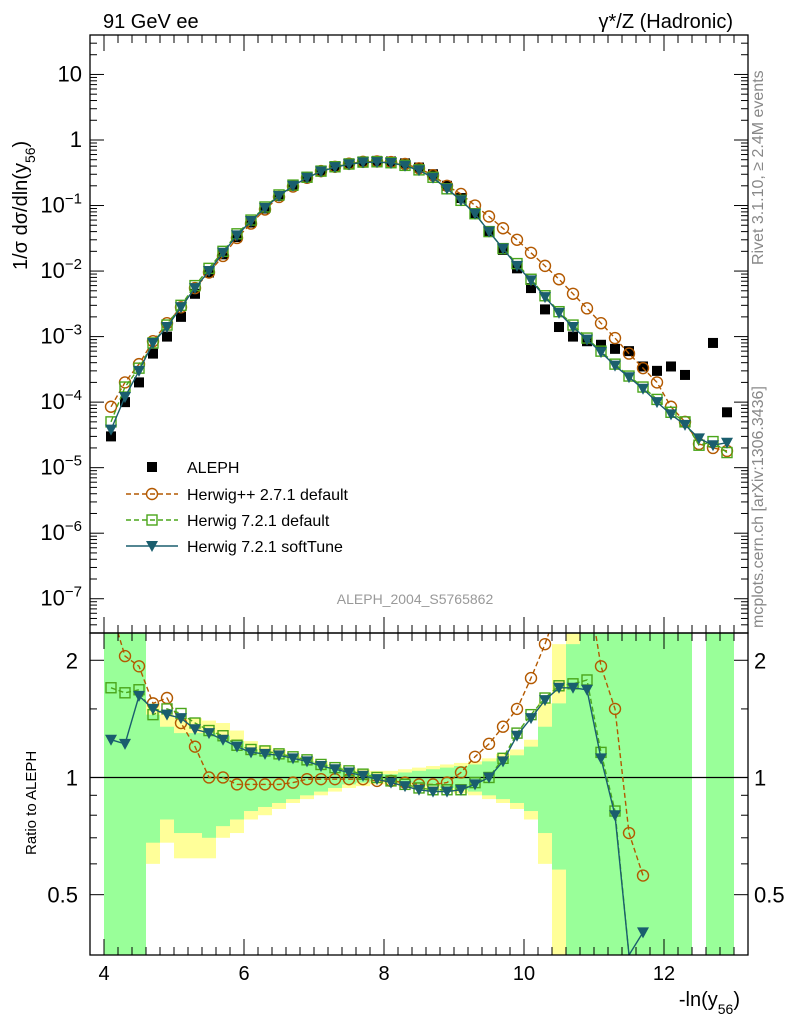  Describe the element at coordinates (769, 895) in the screenshot. I see `ratio-y-tick-label-right: 0.5` at that location.